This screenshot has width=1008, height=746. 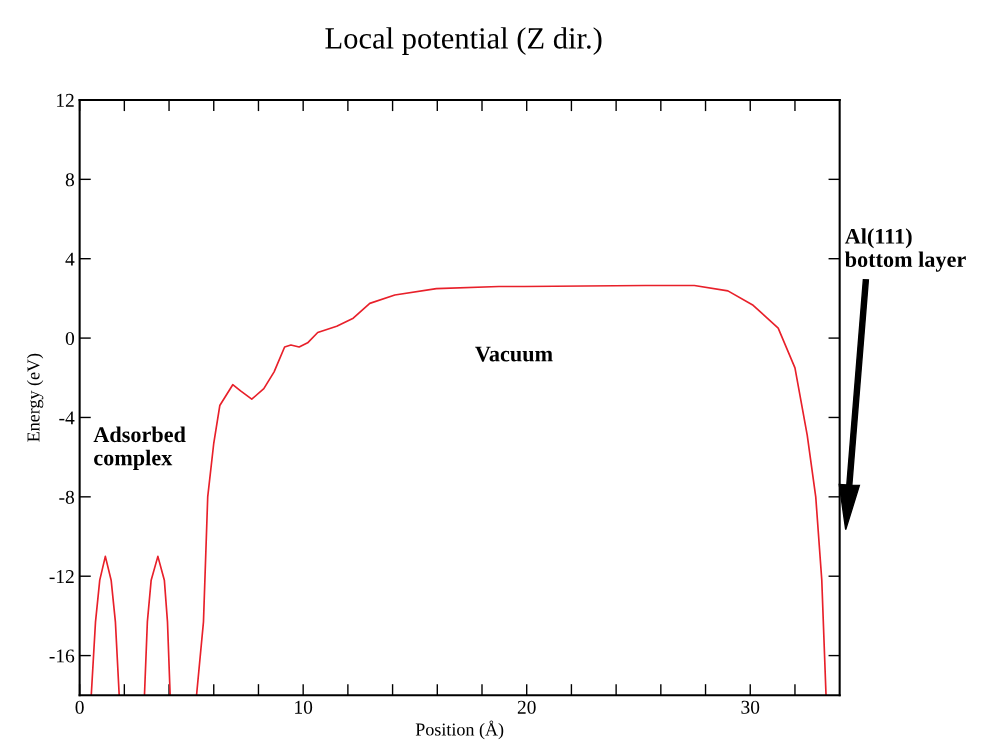 What do you see at coordinates (35, 397) in the screenshot?
I see `y-axis-title: Energy (eV)` at bounding box center [35, 397].